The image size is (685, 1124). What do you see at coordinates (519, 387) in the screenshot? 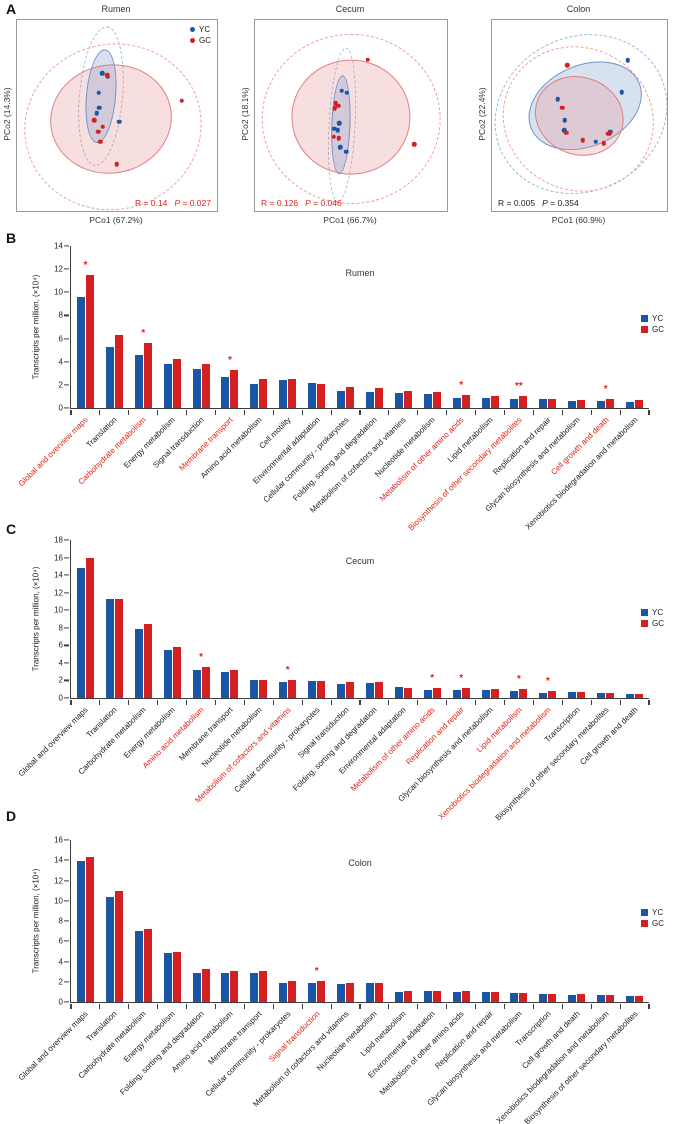
I see `significance-marker: **` at bounding box center [519, 387].